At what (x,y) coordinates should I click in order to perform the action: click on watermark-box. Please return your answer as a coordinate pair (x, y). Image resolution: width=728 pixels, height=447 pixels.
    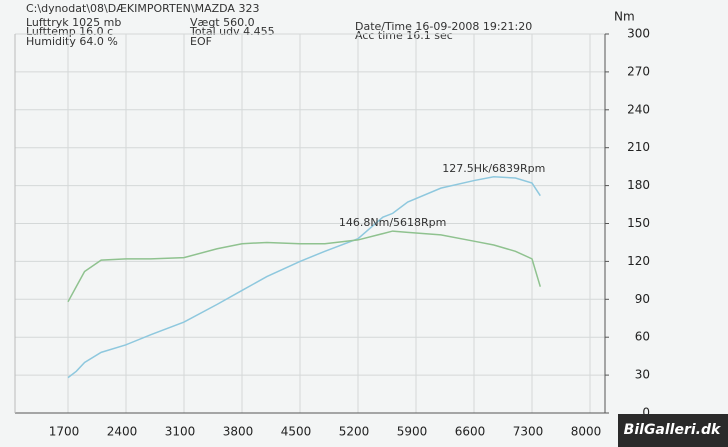
    Looking at the image, I should click on (673, 430).